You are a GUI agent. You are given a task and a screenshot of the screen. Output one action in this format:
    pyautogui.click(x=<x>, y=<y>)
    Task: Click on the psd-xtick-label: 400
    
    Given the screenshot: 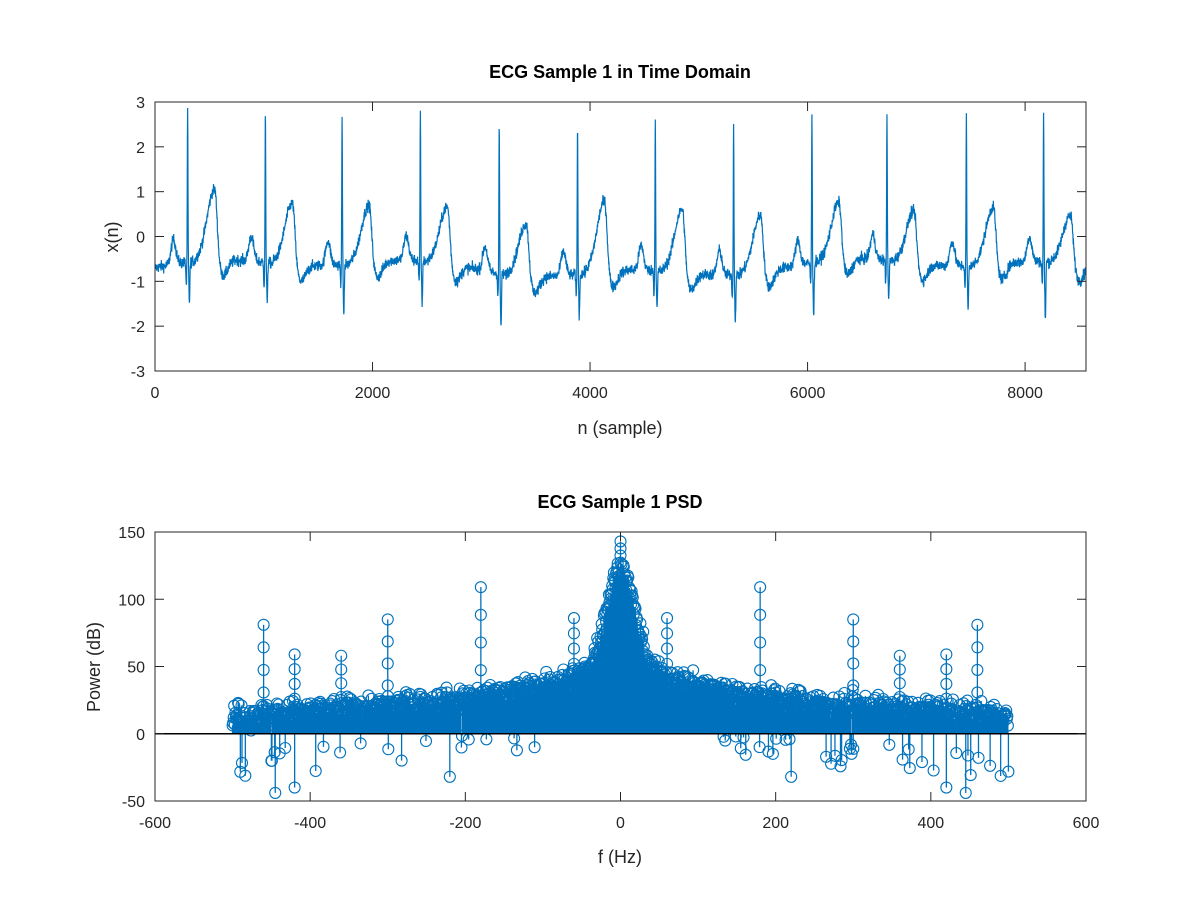 What is the action you would take?
    pyautogui.click(x=930, y=823)
    